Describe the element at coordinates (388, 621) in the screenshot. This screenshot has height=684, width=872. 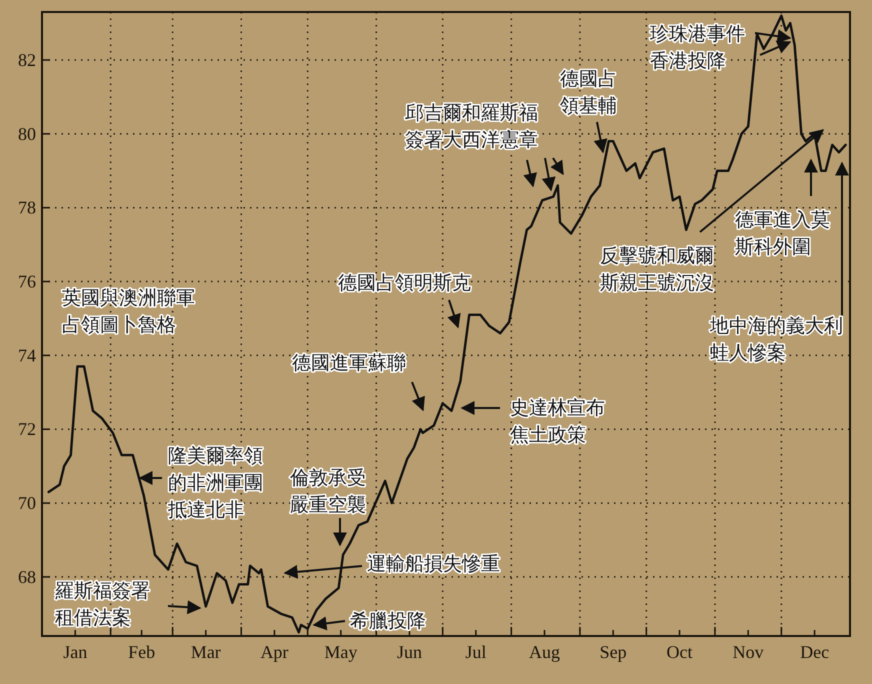
I see `annotation: 希臘投降` at that location.